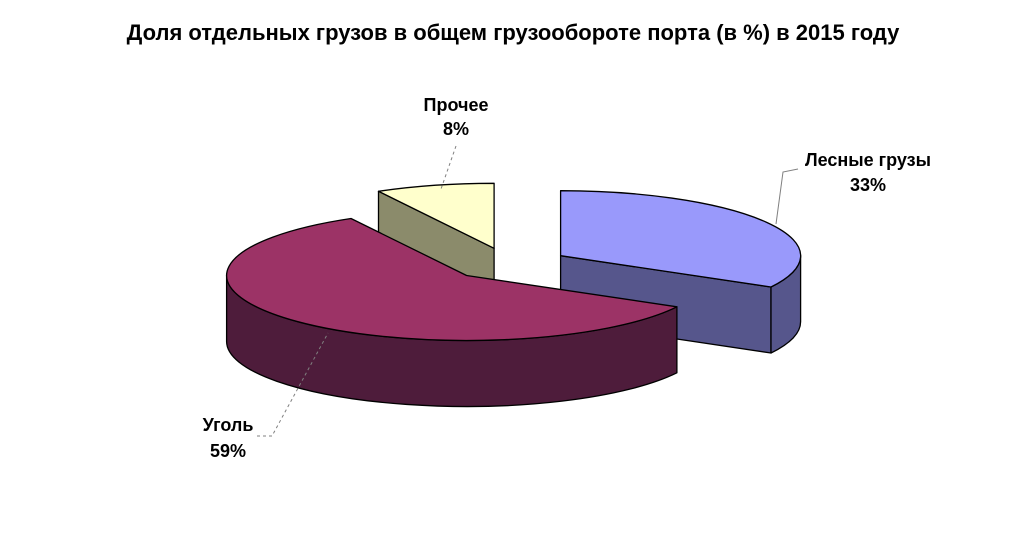 The image size is (1024, 545). I want to click on slice-label: Лесные грузы, so click(868, 160).